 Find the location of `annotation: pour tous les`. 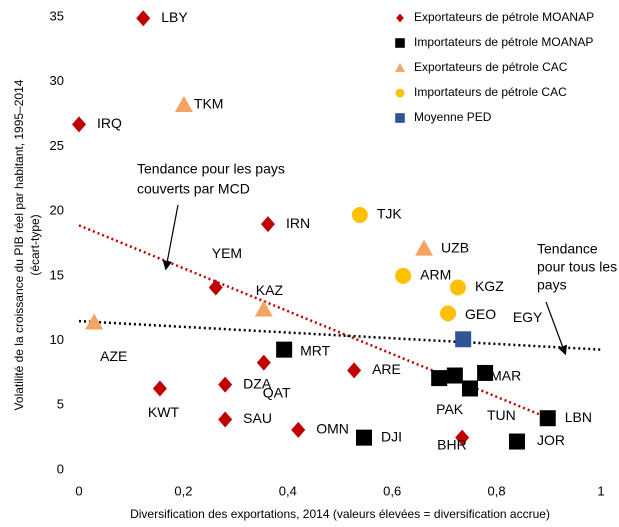

annotation: pour tous les is located at coordinates (577, 267).